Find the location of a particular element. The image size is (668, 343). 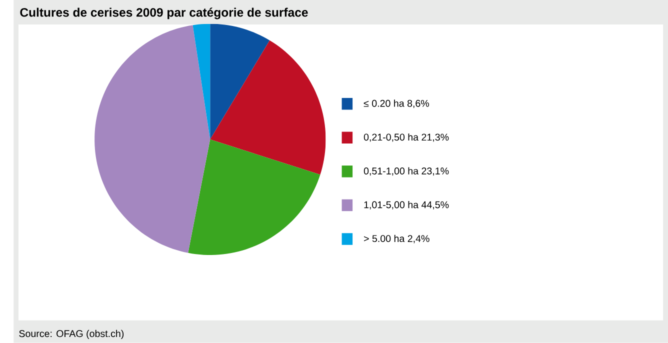

source-note: Source: OFAG (obst.ch) is located at coordinates (71, 335).